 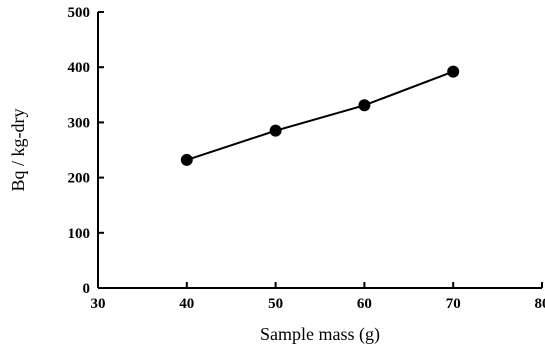 What do you see at coordinates (364, 304) in the screenshot?
I see `x-tick-label-60: 60` at bounding box center [364, 304].